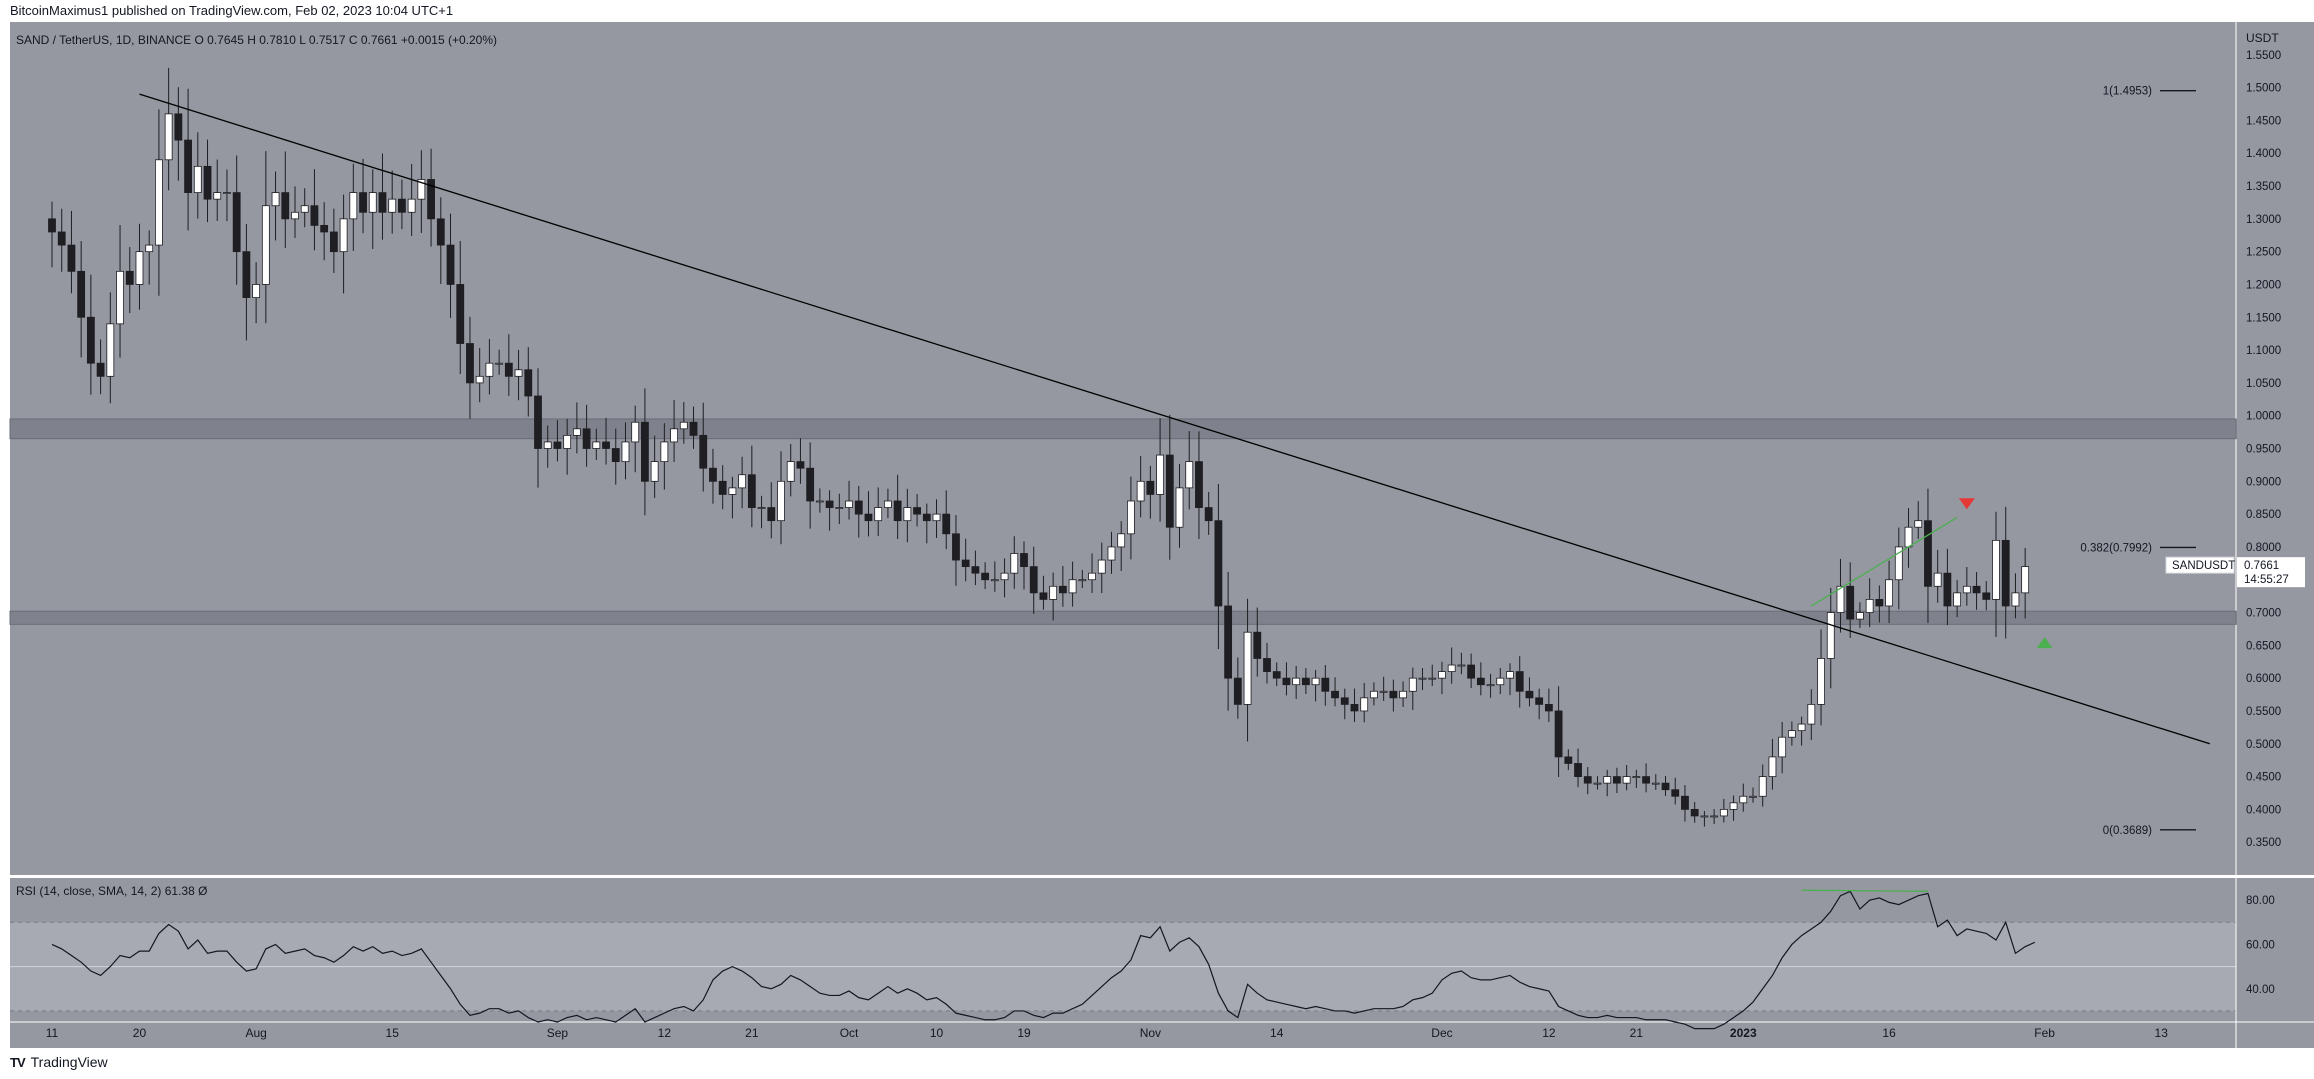 The width and height of the screenshot is (2314, 1079). I want to click on green-up-triangle, so click(2044, 643).